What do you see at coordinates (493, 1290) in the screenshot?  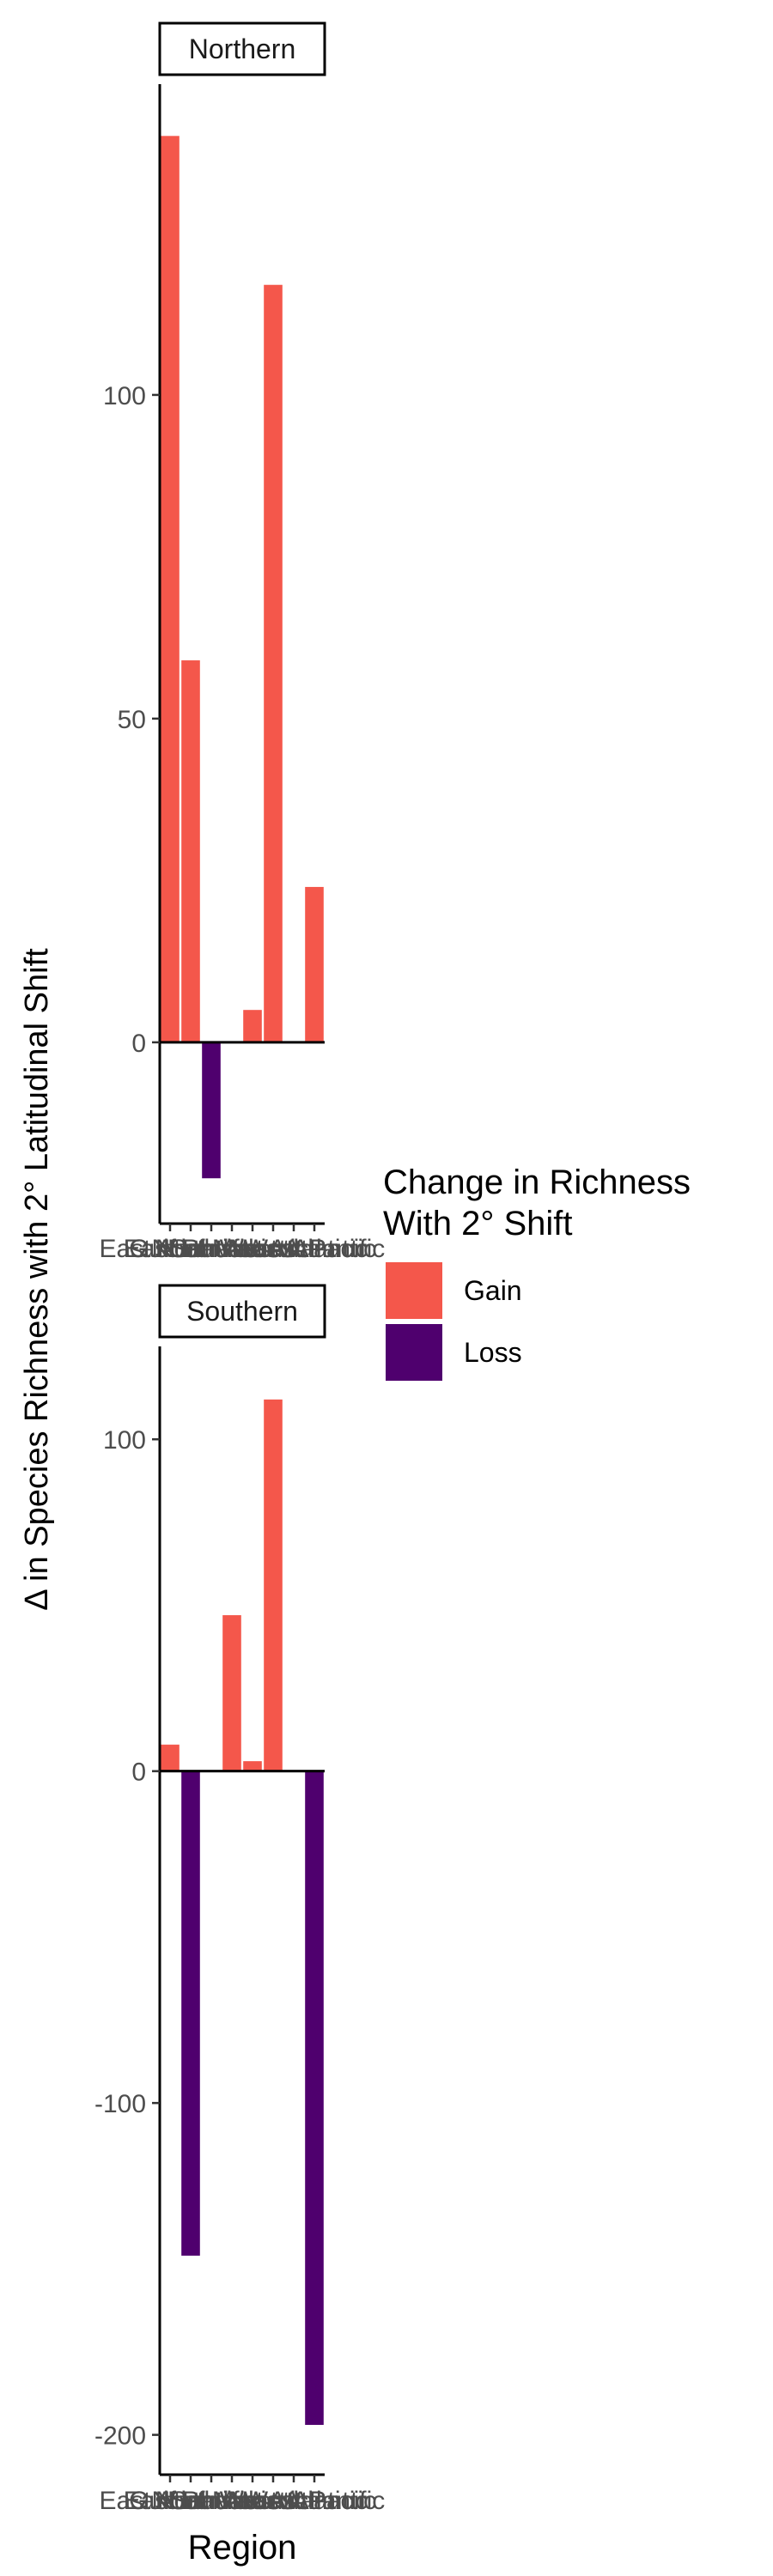 I see `legend-label: Gain` at bounding box center [493, 1290].